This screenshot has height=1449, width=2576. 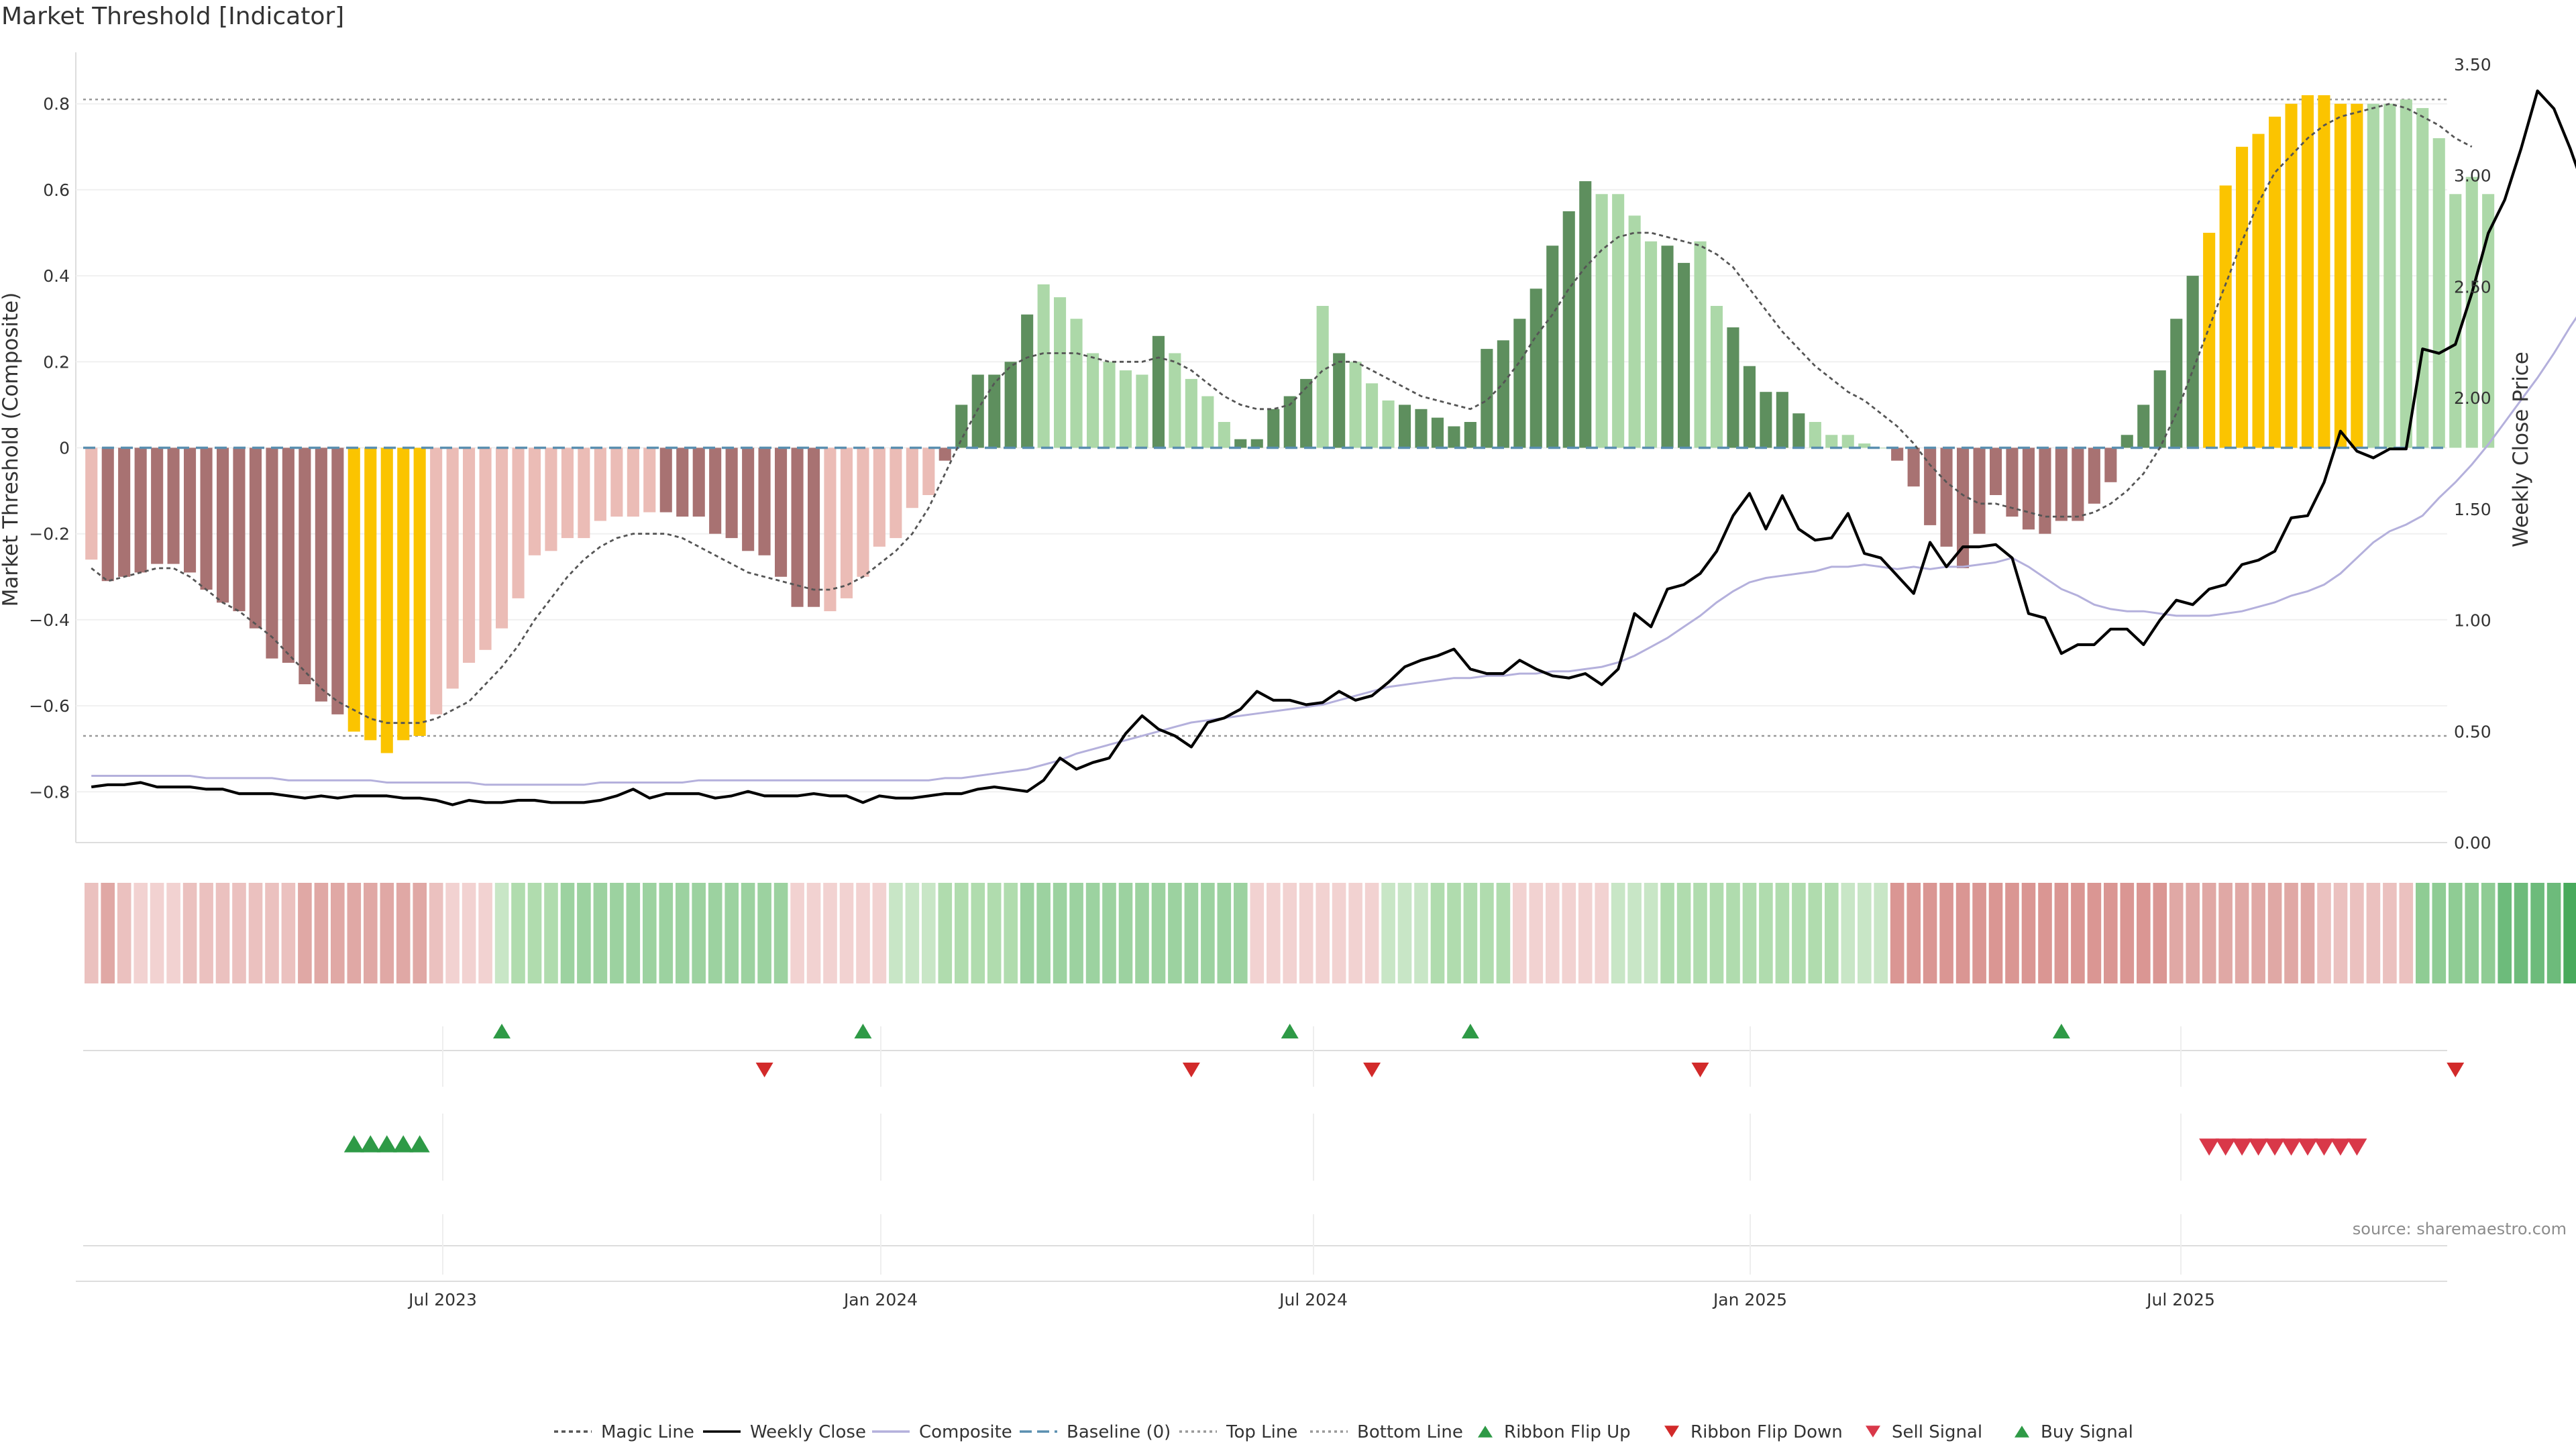 What do you see at coordinates (2472, 64) in the screenshot?
I see `right-tick-label: 3.50` at bounding box center [2472, 64].